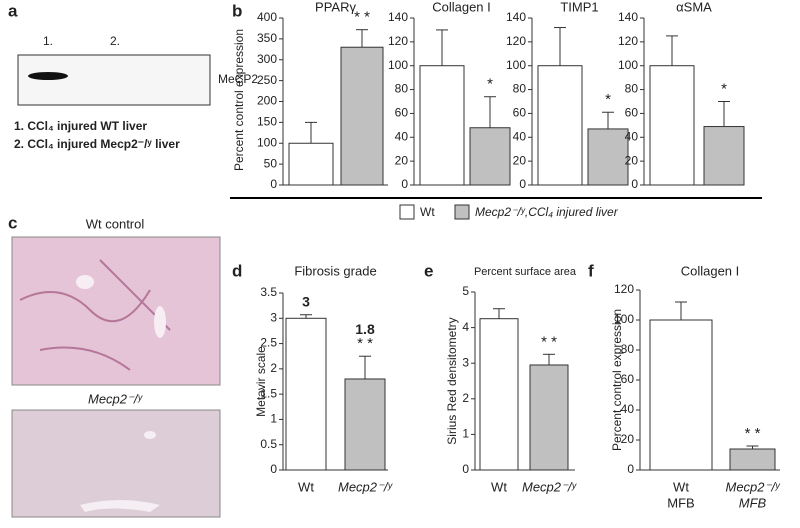  Describe the element at coordinates (547, 212) in the screenshot. I see `legend-label: Mecp2⁻/ʸ,CCl₄ injured liver` at that location.